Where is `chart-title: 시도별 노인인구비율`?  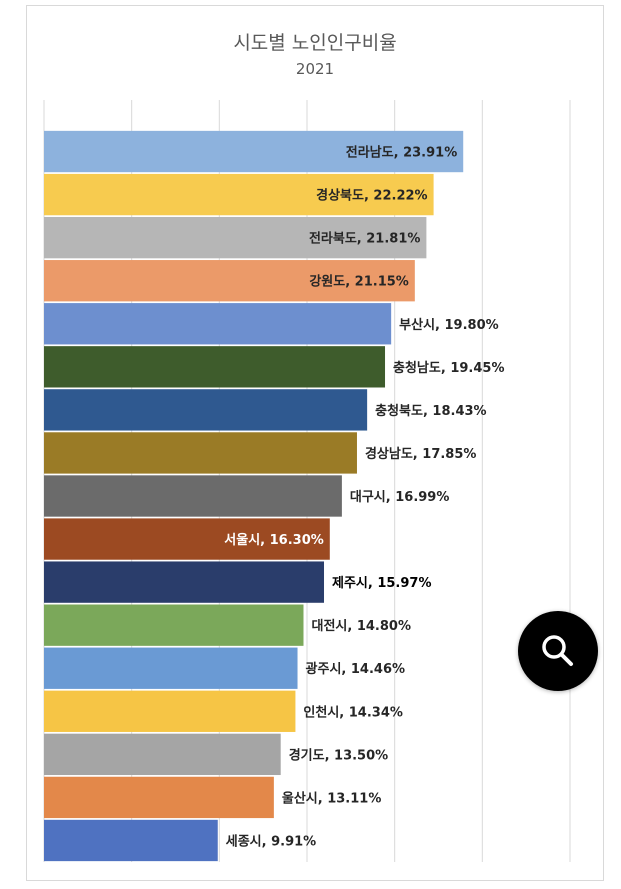 chart-title: 시도별 노인인구비율 is located at coordinates (315, 43).